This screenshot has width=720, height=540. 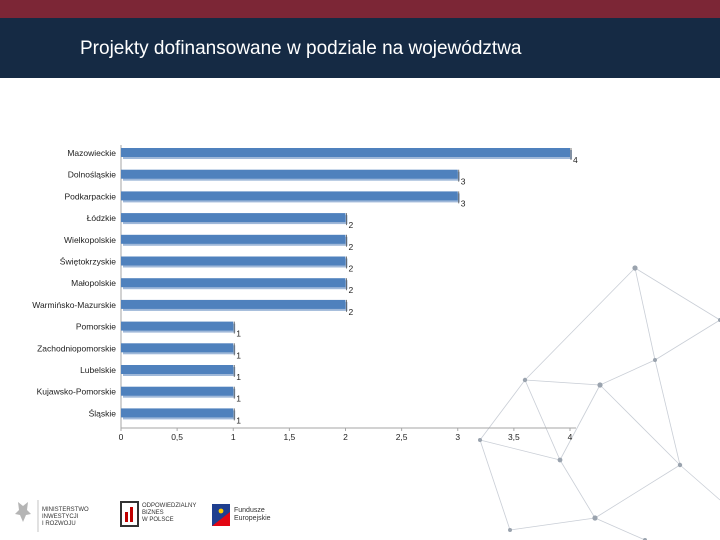 I want to click on x-tick-label: 3, so click(x=457, y=437).